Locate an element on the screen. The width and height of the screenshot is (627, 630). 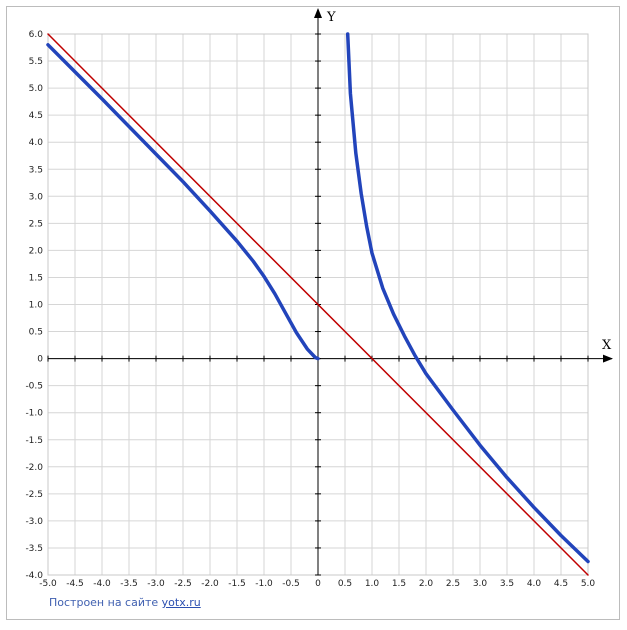
y-axis-label: Y is located at coordinates (331, 17).